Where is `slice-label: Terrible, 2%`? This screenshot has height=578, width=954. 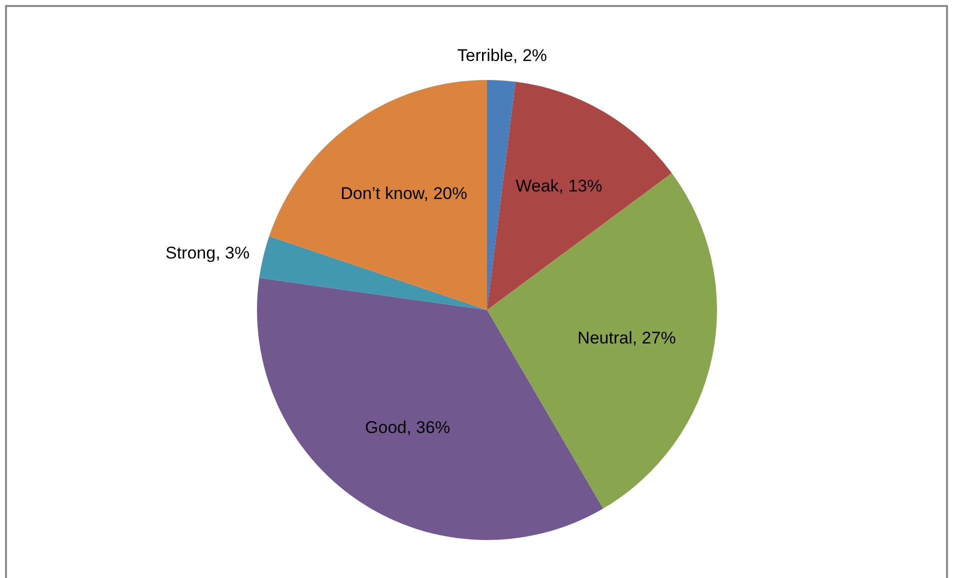 slice-label: Terrible, 2% is located at coordinates (502, 56).